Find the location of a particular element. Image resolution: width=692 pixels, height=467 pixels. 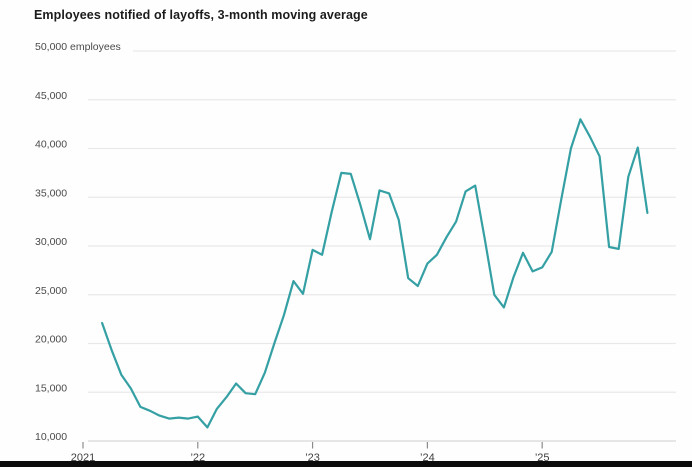

y-axis-tick-label: 35,000 is located at coordinates (51, 193).